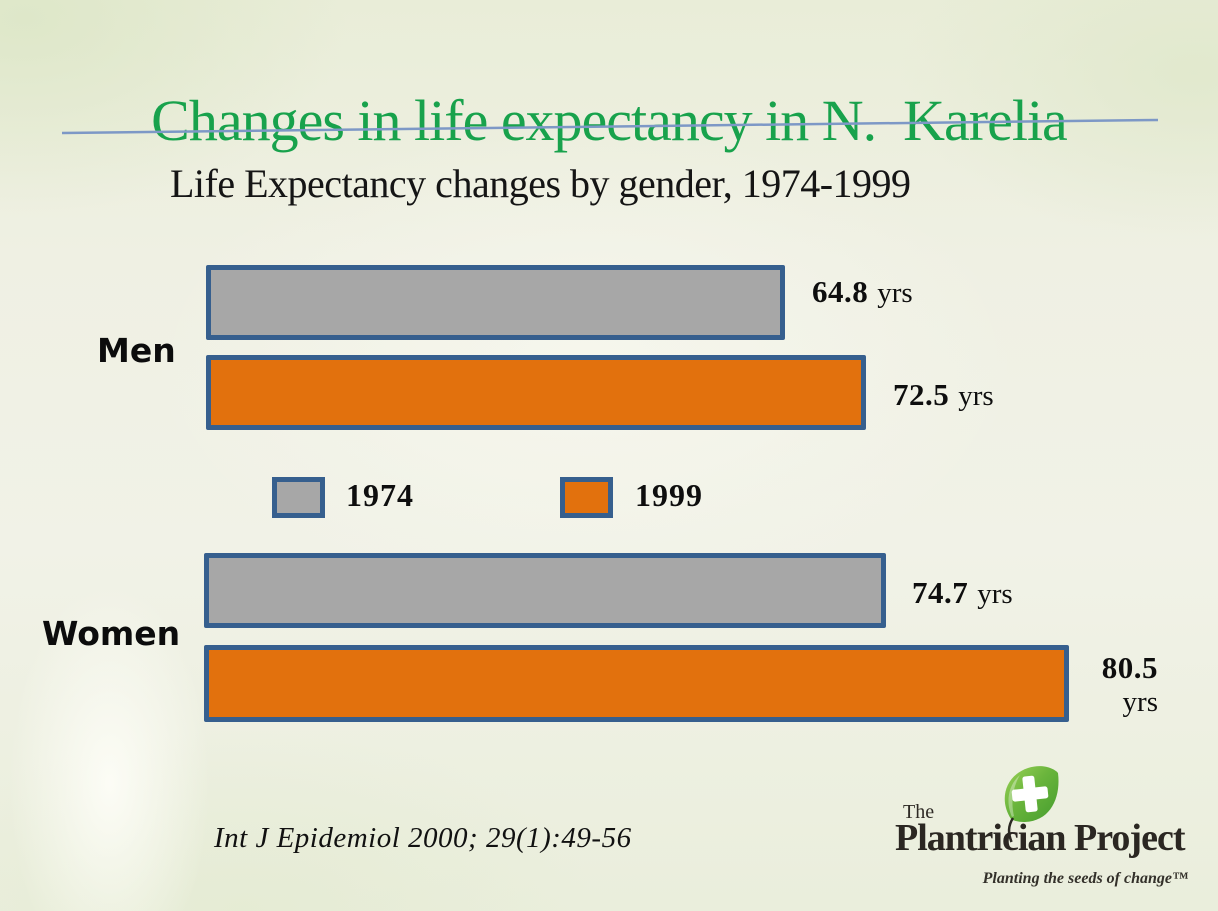 This screenshot has width=1218, height=911. I want to click on value-label-women-1974: 74.7 yrs, so click(962, 593).